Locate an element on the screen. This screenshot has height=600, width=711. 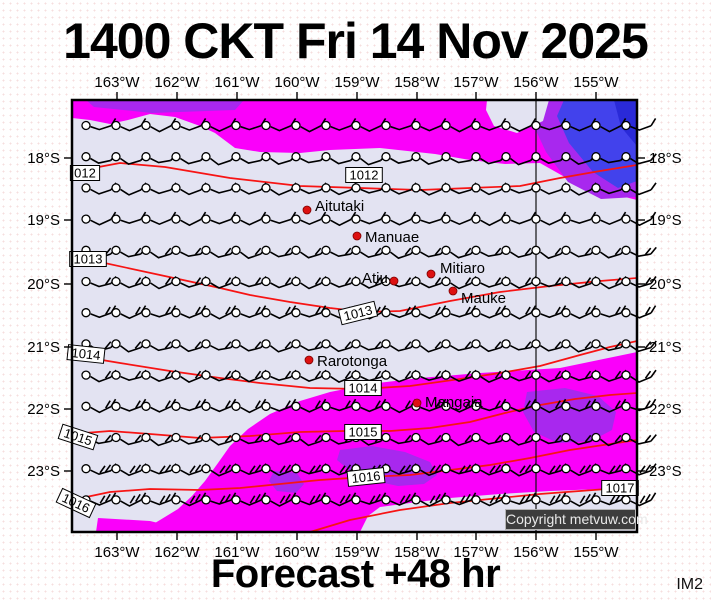
station-dot-mauke is located at coordinates (453, 291).